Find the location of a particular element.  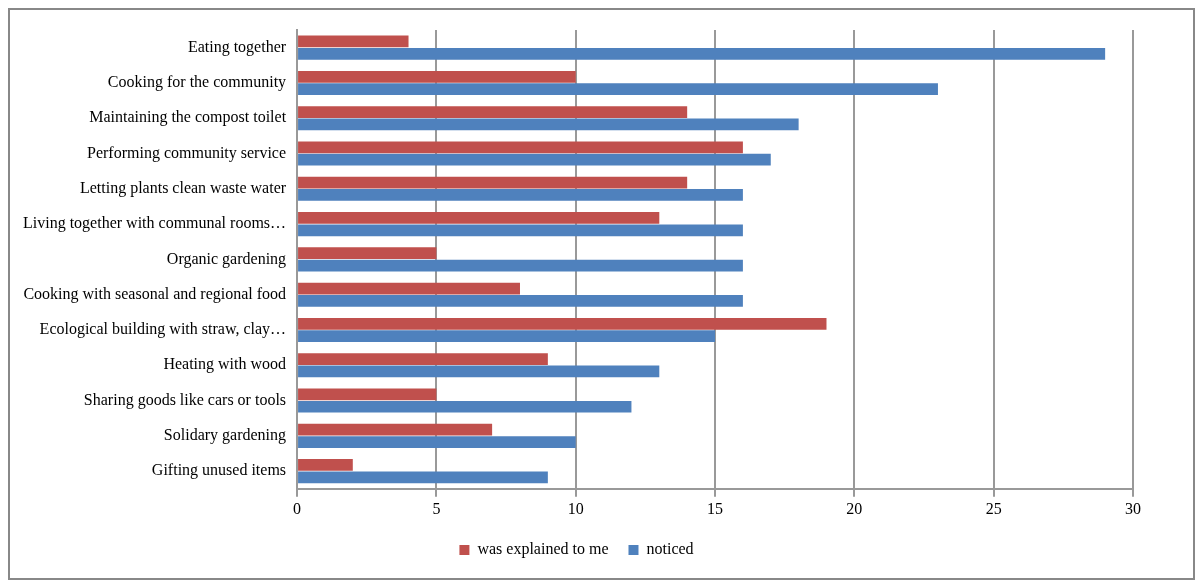

y-tick-label: Eating together is located at coordinates (237, 46).